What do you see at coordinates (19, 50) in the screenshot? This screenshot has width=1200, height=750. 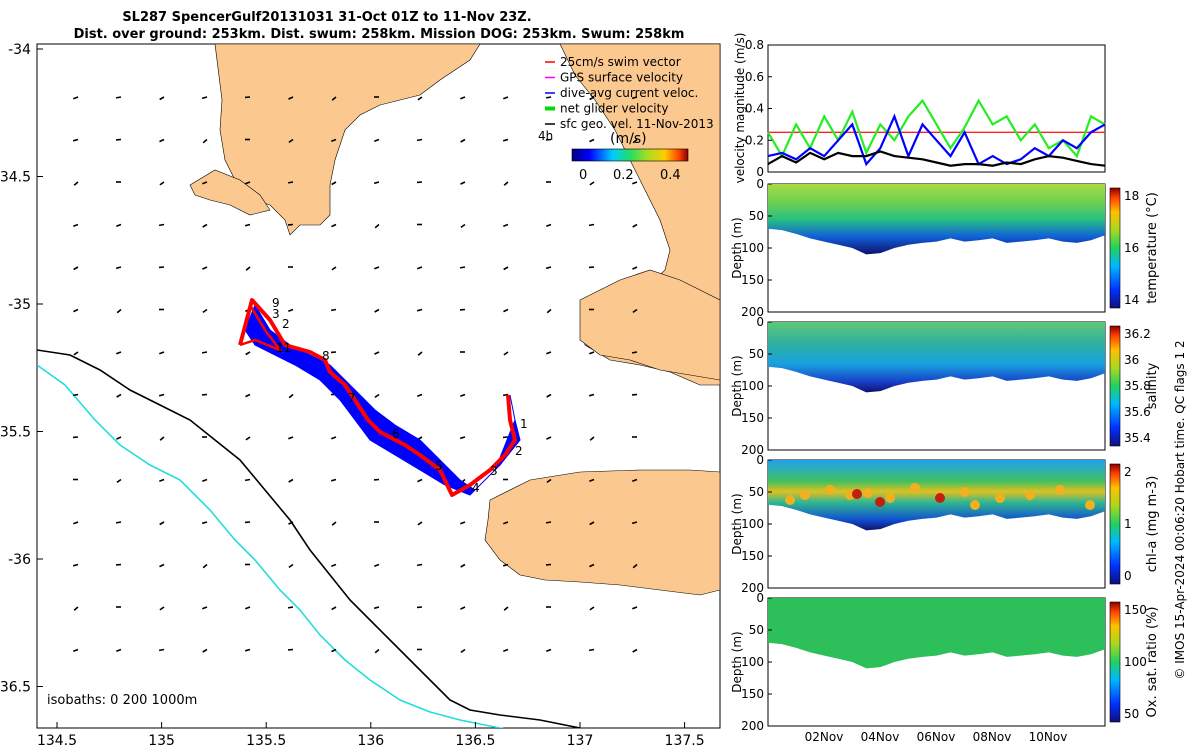 I see `map-y-tick-label: -34` at bounding box center [19, 50].